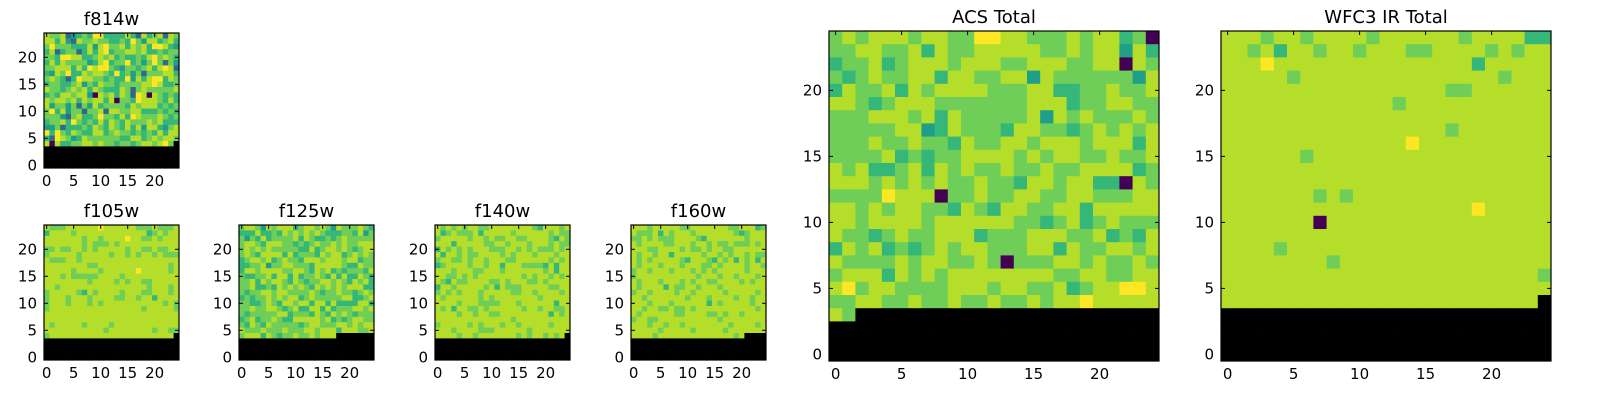 Image resolution: width=1600 pixels, height=400 pixels. I want to click on f140w-title: f140w, so click(502, 211).